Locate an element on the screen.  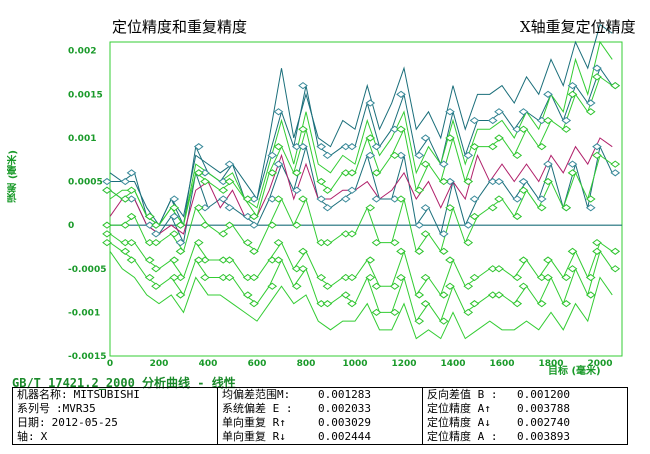
info-row: 单向重复 R↑ 0.003029 is located at coordinates (320, 423).